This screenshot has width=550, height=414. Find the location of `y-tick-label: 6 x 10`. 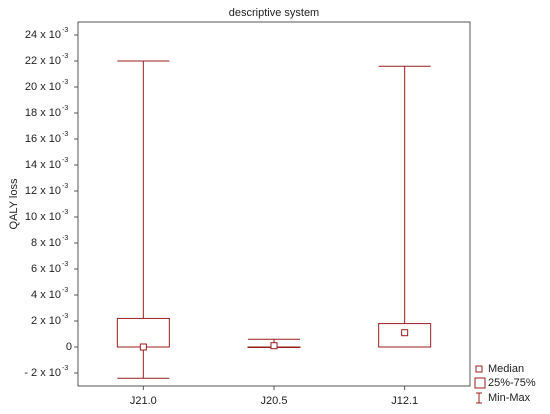

y-tick-label: 6 x 10 is located at coordinates (46, 269).